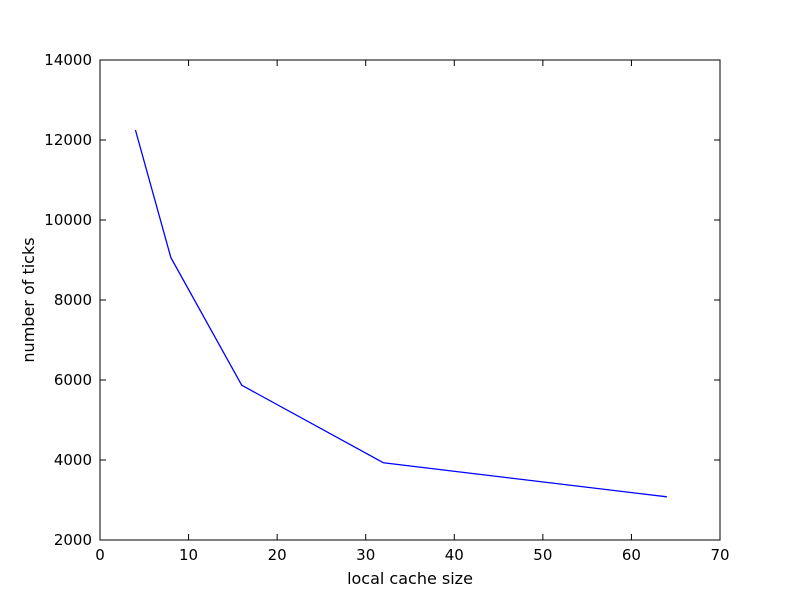 The height and width of the screenshot is (600, 800). Describe the element at coordinates (73, 300) in the screenshot. I see `y-tick-label-3: 8000` at that location.